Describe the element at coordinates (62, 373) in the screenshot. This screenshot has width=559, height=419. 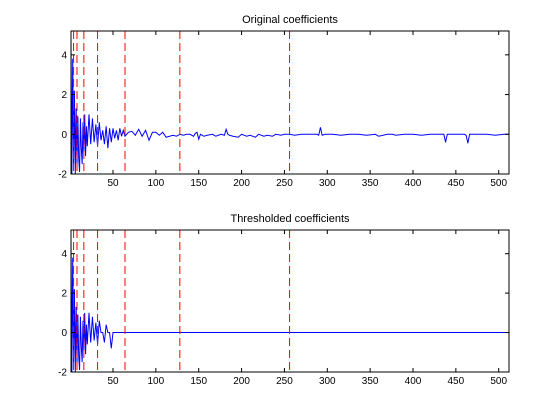
I see `bottom-ytick-label-0: -2` at that location.